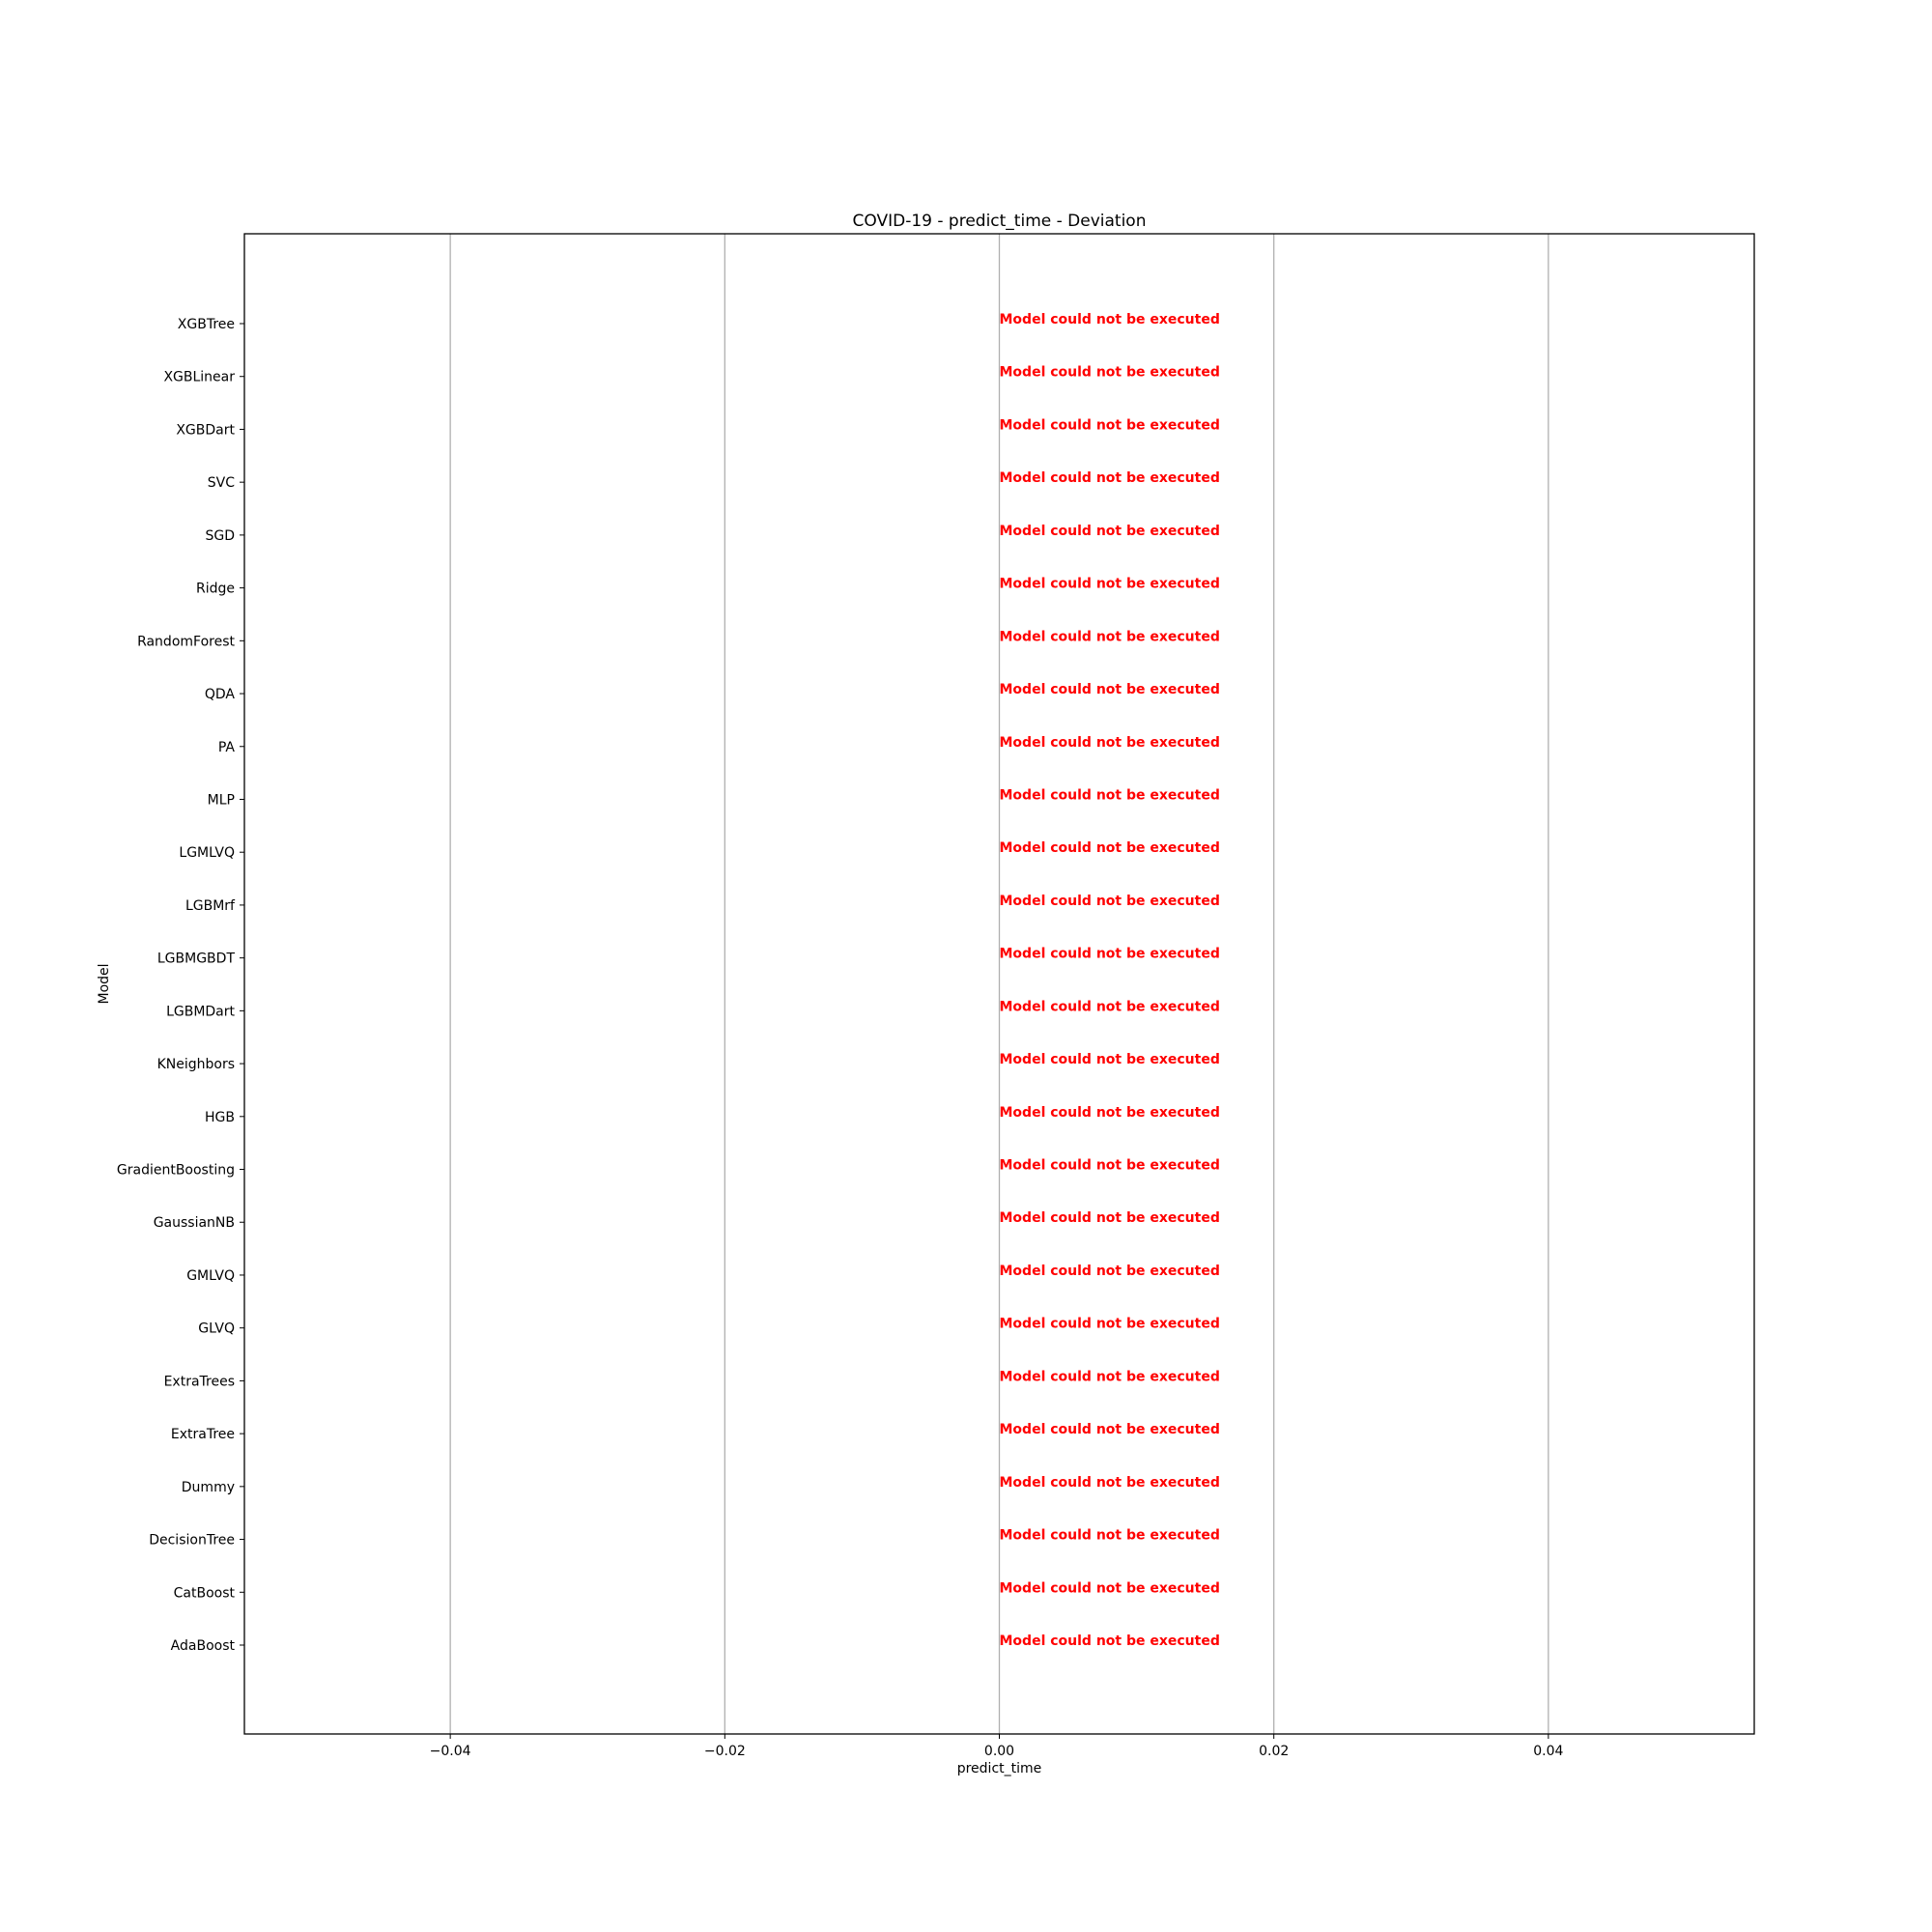 The width and height of the screenshot is (1932, 1932). I want to click on y-tick-label: GradientBoosting, so click(176, 1171).